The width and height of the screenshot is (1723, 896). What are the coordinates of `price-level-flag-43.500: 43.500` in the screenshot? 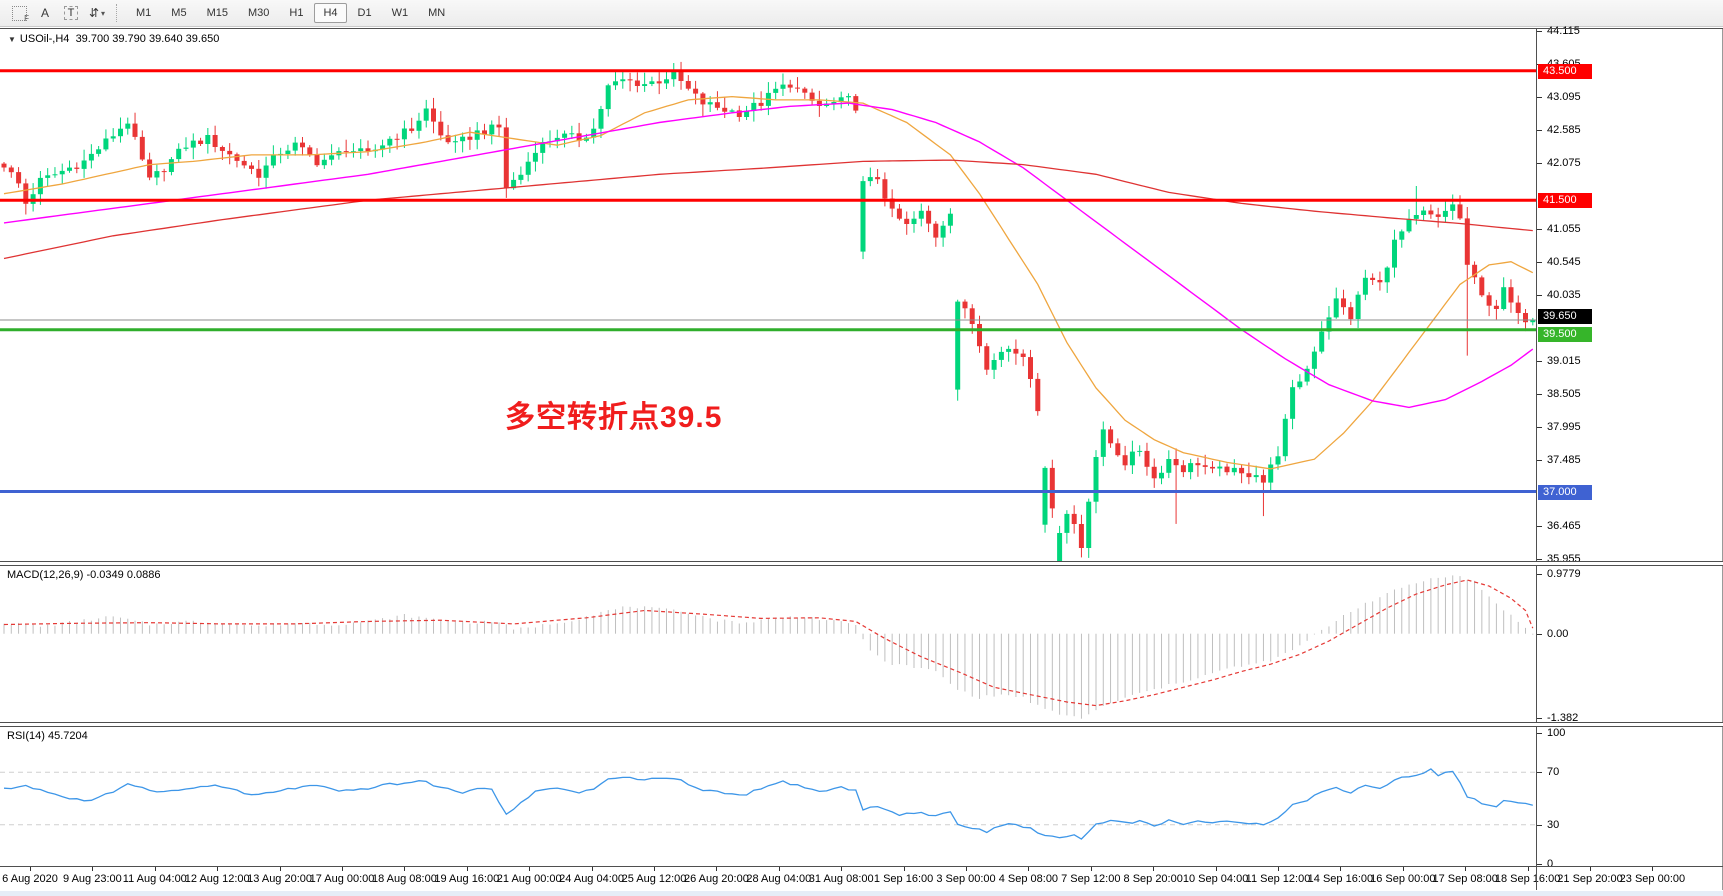 It's located at (1565, 71).